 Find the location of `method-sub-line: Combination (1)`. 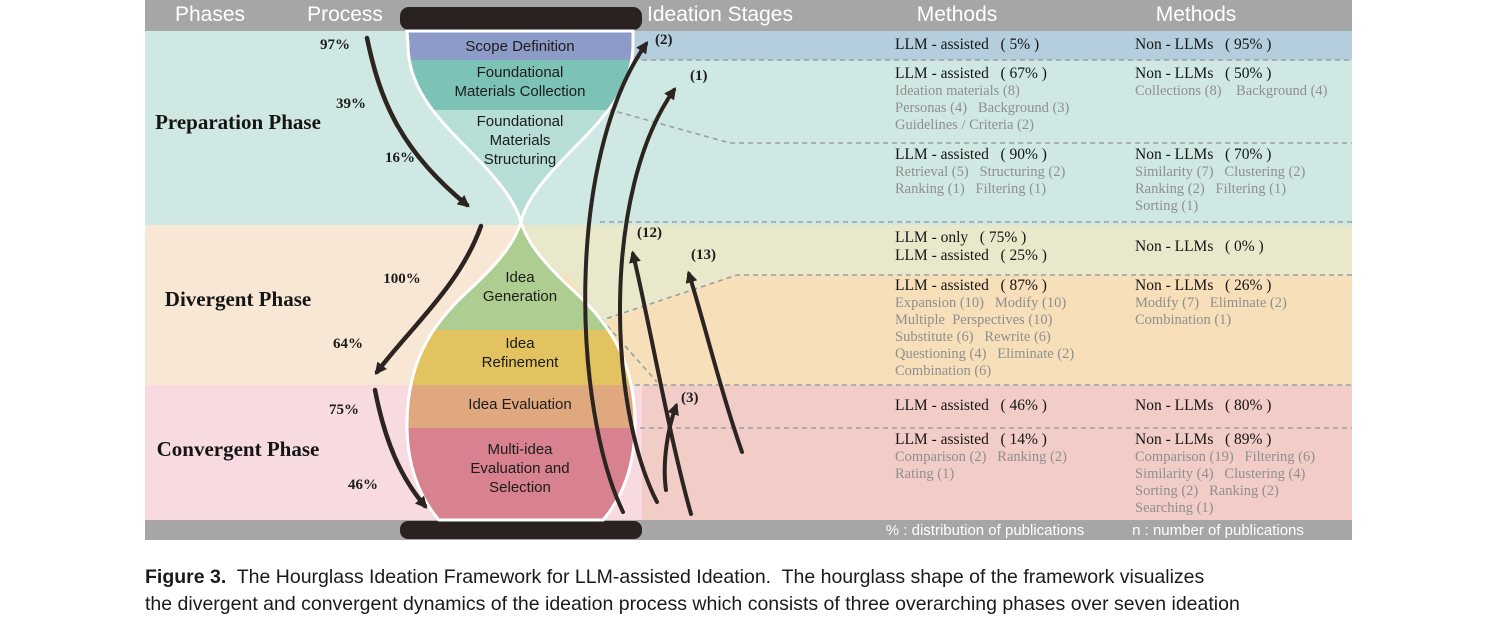

method-sub-line: Combination (1) is located at coordinates (1183, 320).